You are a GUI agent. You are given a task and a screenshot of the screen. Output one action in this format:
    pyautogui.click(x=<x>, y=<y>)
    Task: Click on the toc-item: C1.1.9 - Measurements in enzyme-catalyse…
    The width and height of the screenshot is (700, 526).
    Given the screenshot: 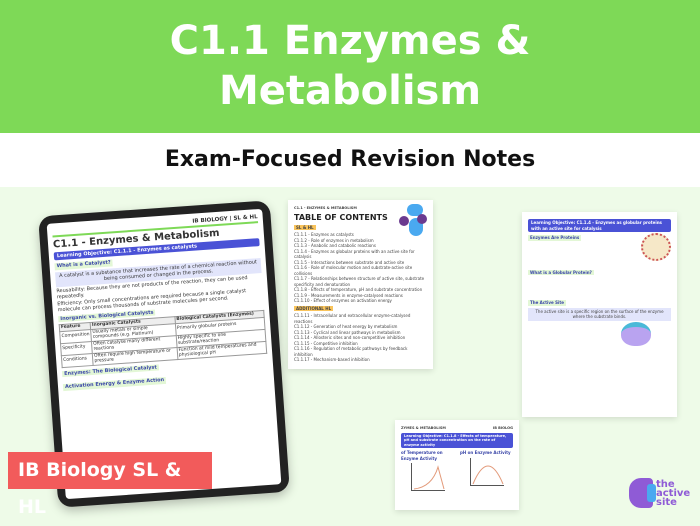 What is the action you would take?
    pyautogui.click(x=348, y=295)
    